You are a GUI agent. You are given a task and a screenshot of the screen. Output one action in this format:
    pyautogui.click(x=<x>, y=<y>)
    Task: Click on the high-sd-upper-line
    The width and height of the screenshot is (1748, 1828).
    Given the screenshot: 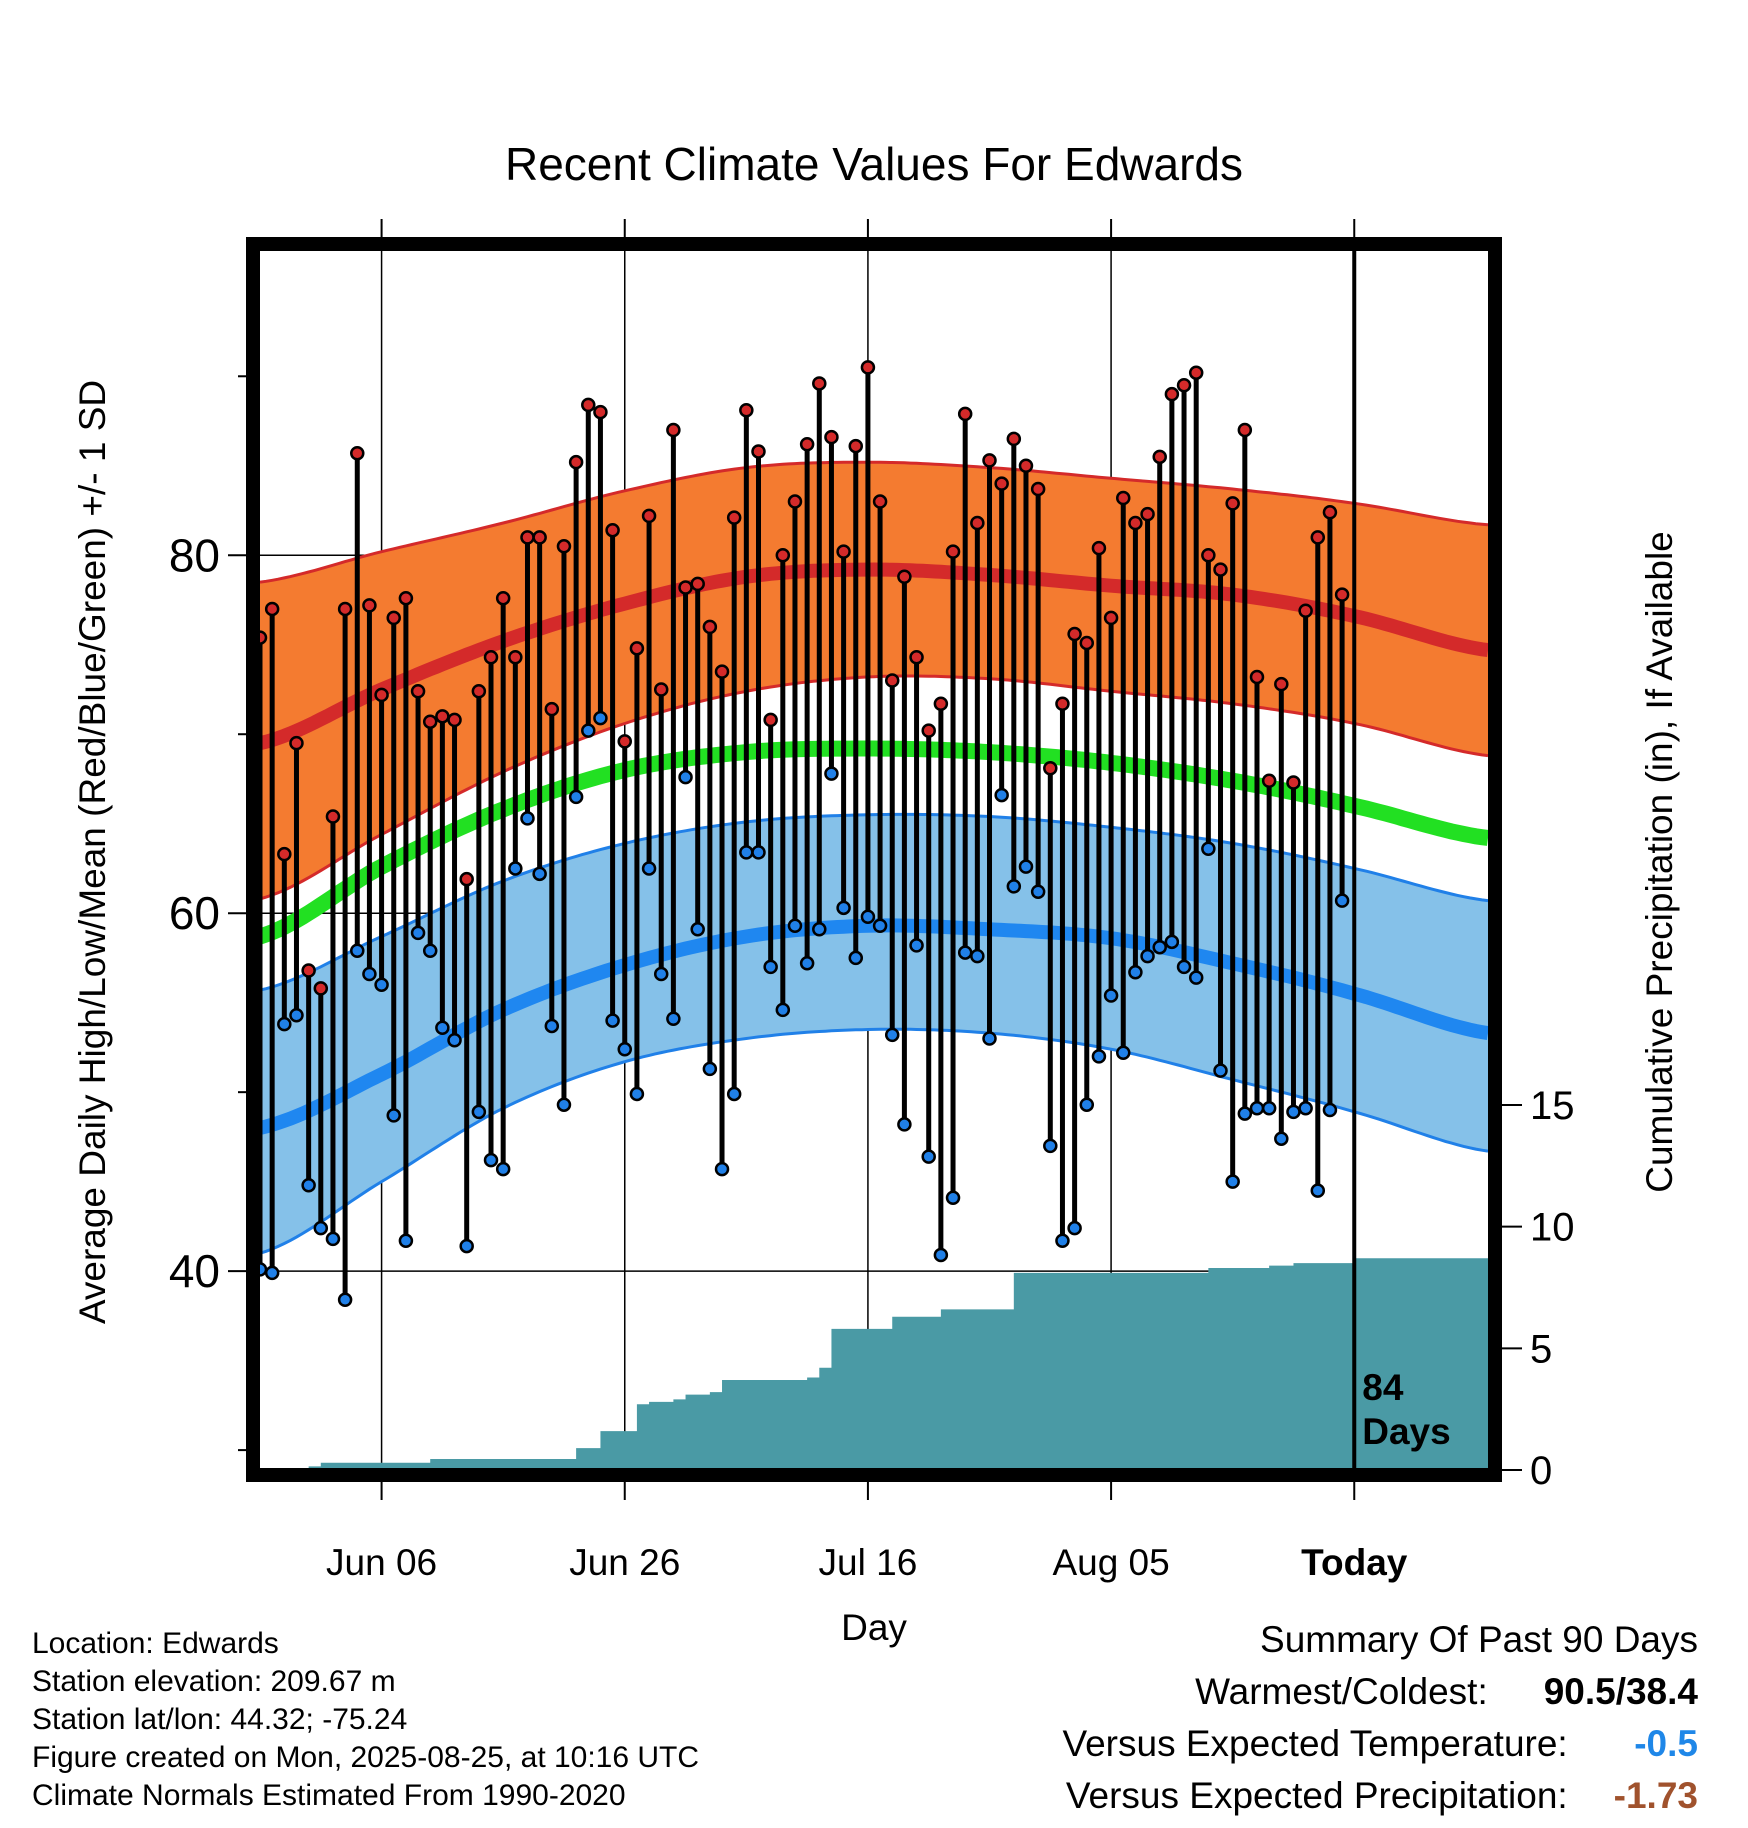 What is the action you would take?
    pyautogui.click(x=874, y=522)
    